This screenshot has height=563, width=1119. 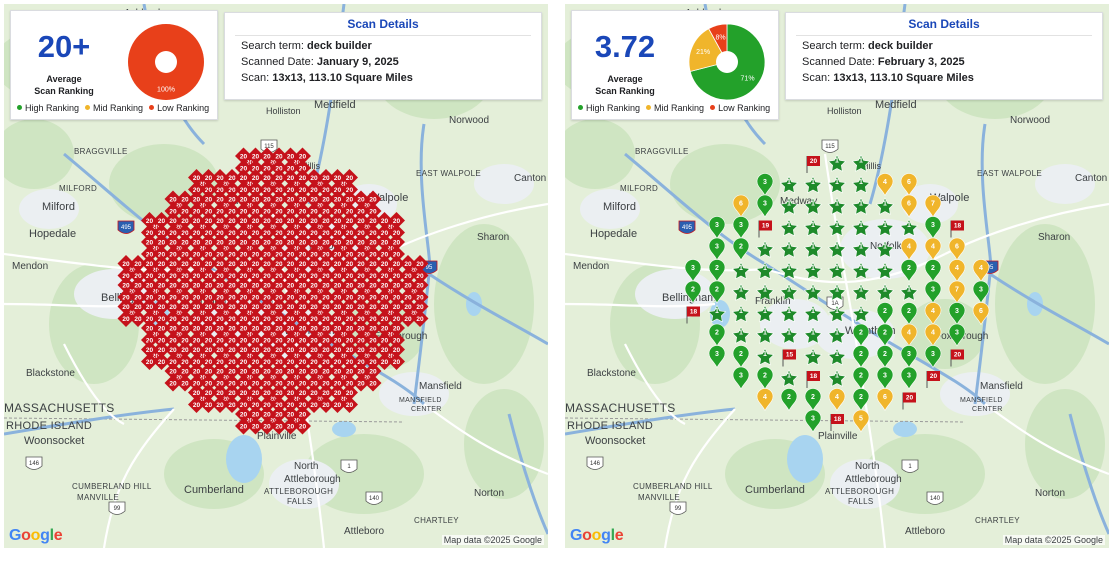 I want to click on ranking-marker: 15, so click(x=789, y=358).